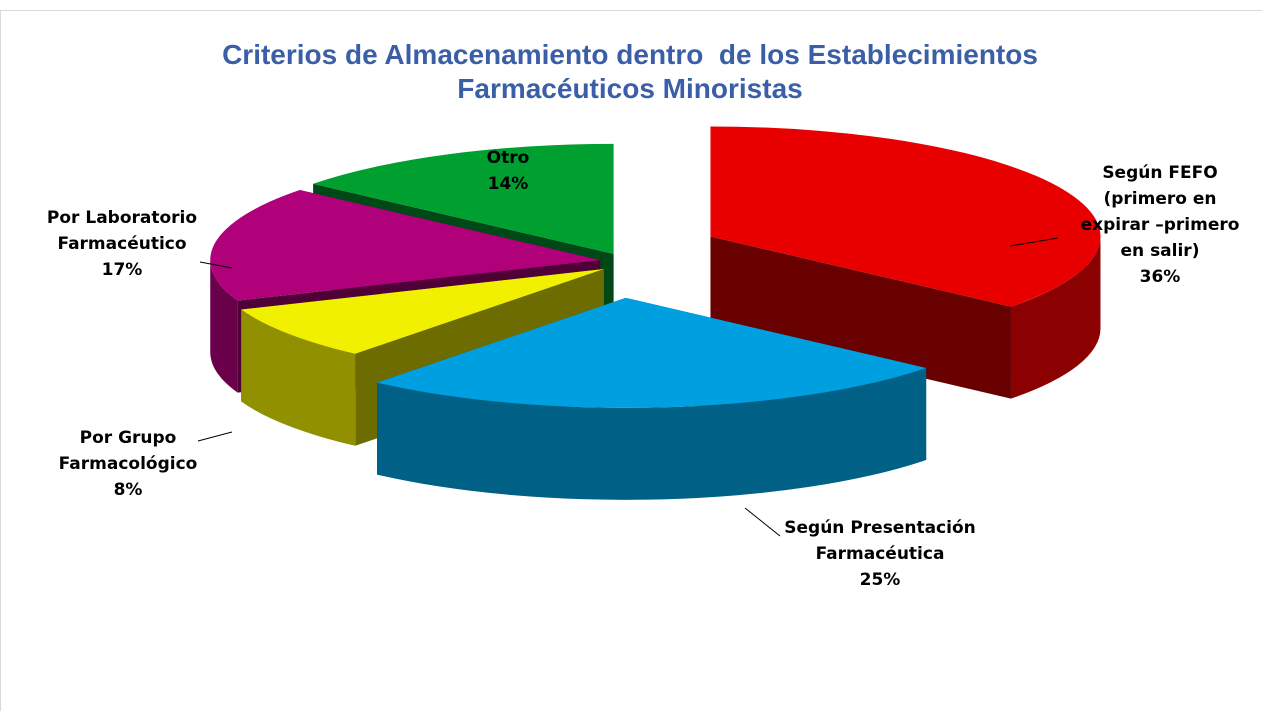 The height and width of the screenshot is (711, 1262). Describe the element at coordinates (128, 490) in the screenshot. I see `label-value: 8%` at that location.